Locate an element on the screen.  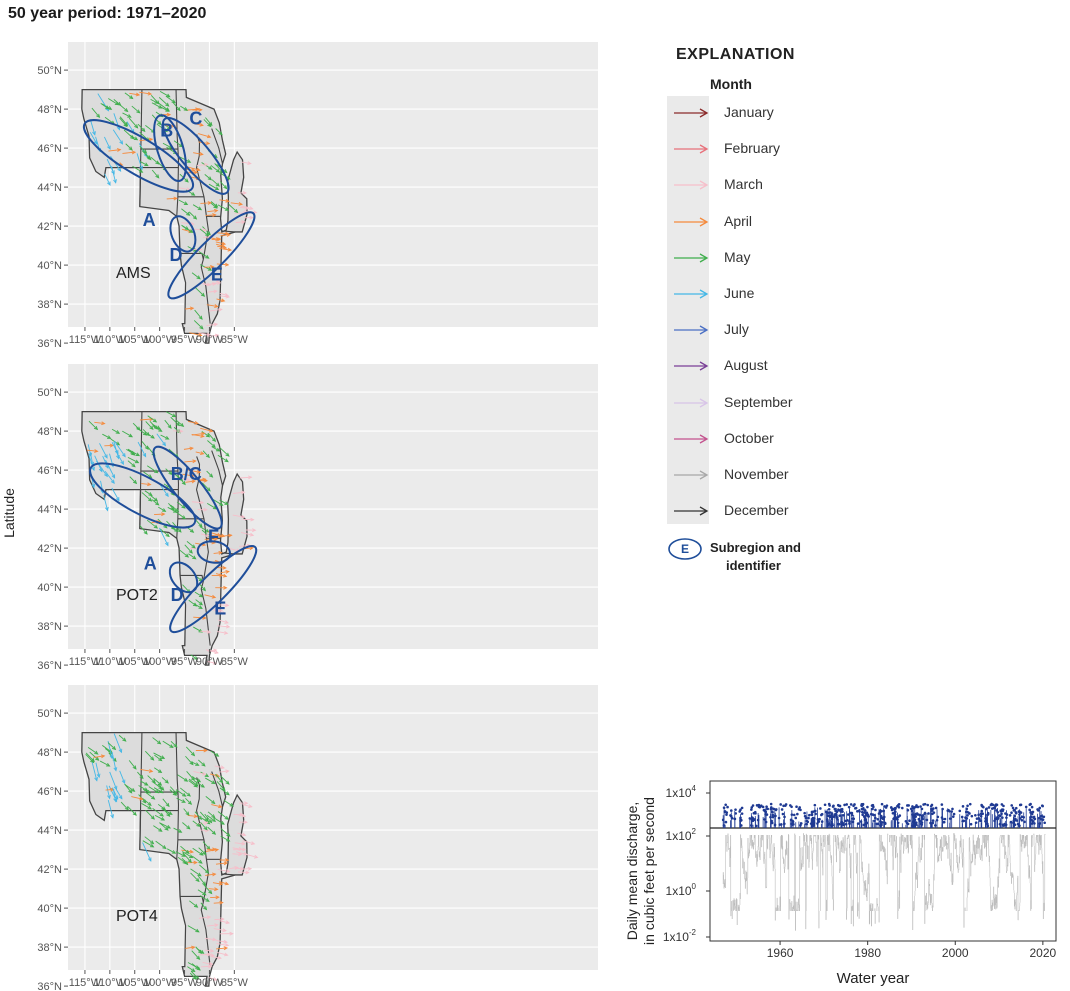
legend-item-label: October is located at coordinates (749, 437).